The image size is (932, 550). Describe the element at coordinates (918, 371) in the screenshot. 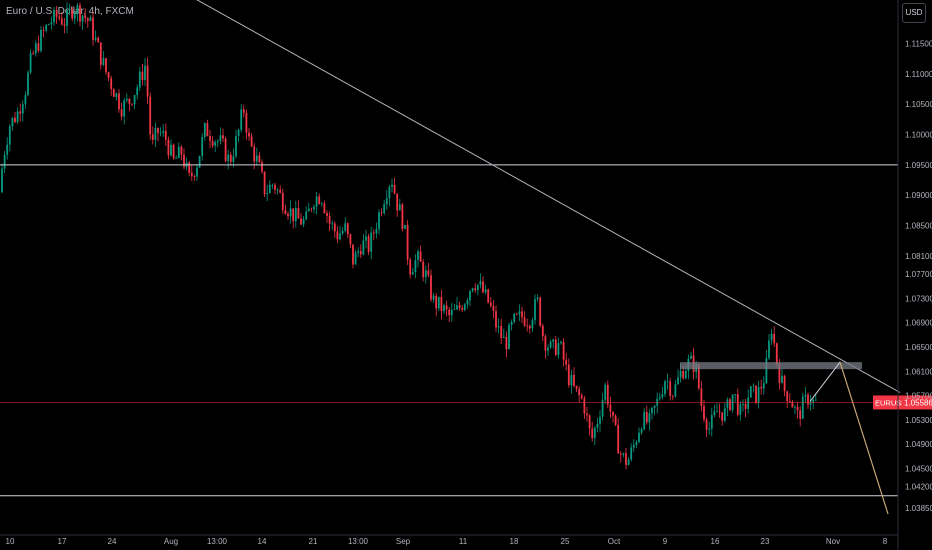

I see `y-tick-label: 1.06100` at that location.